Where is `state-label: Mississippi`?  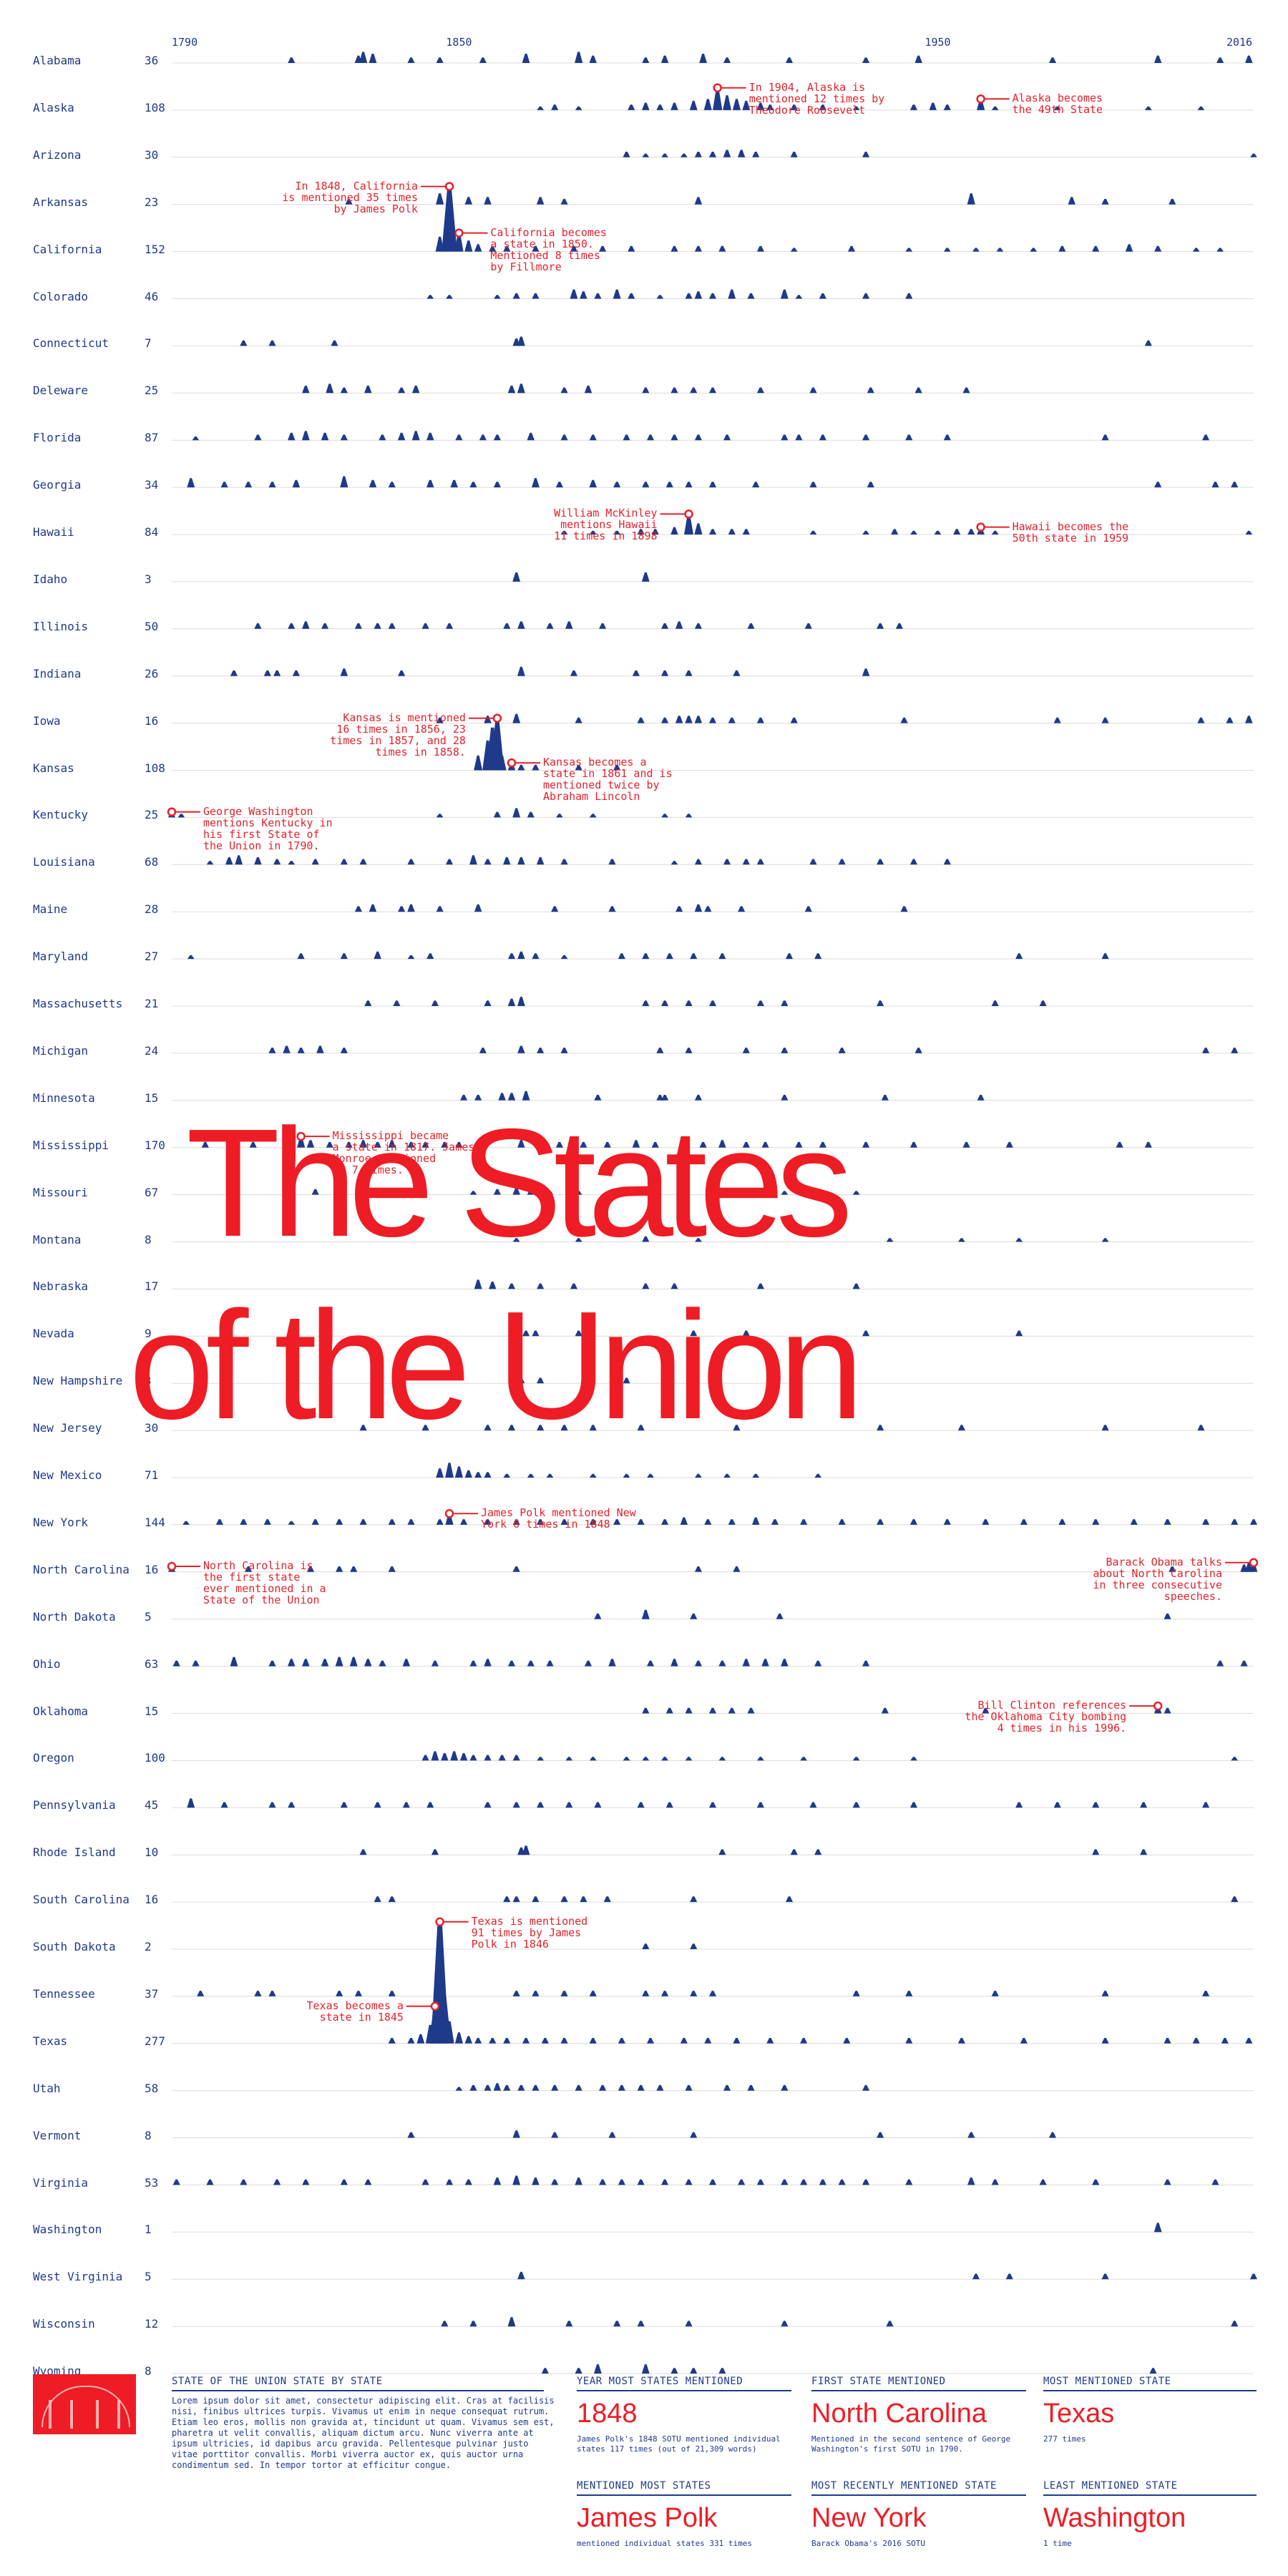
state-label: Mississippi is located at coordinates (71, 1145).